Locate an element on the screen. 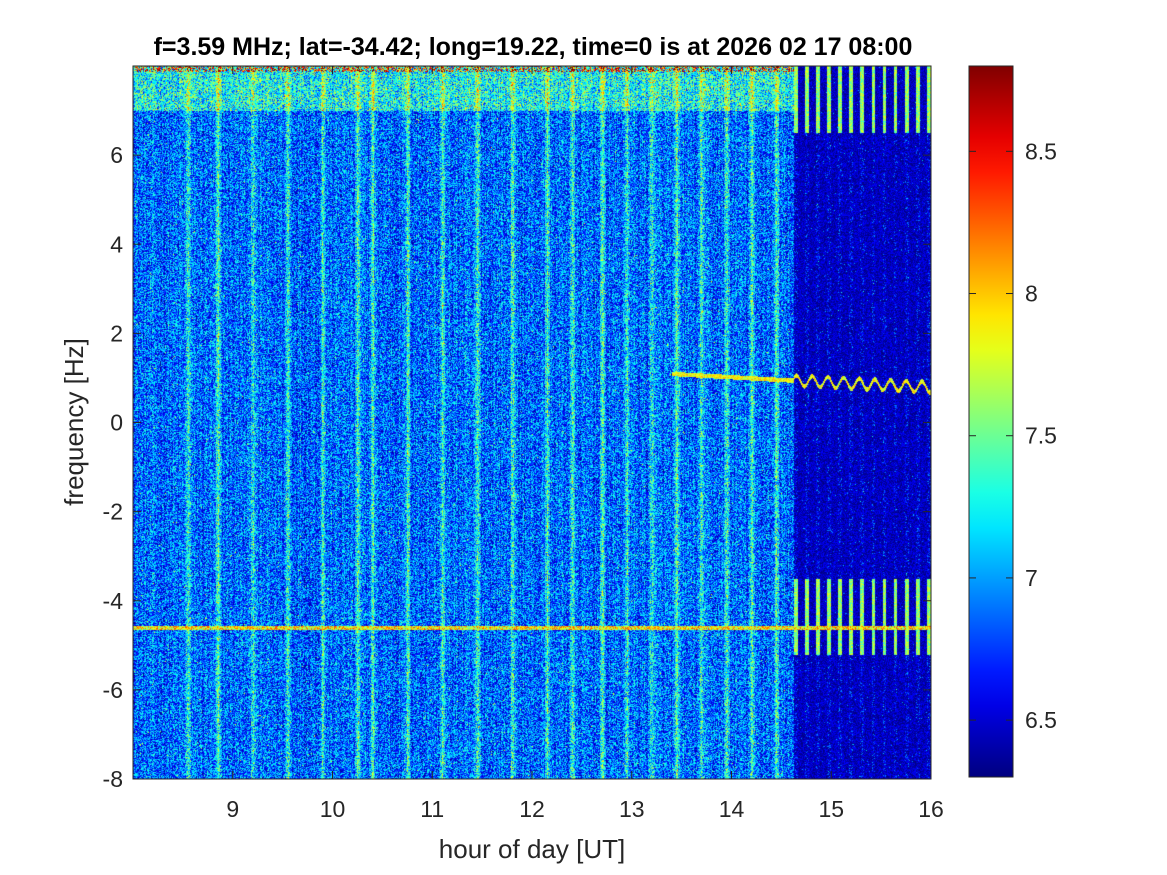 The width and height of the screenshot is (1167, 875). y-tick-label: -6 is located at coordinates (113, 690).